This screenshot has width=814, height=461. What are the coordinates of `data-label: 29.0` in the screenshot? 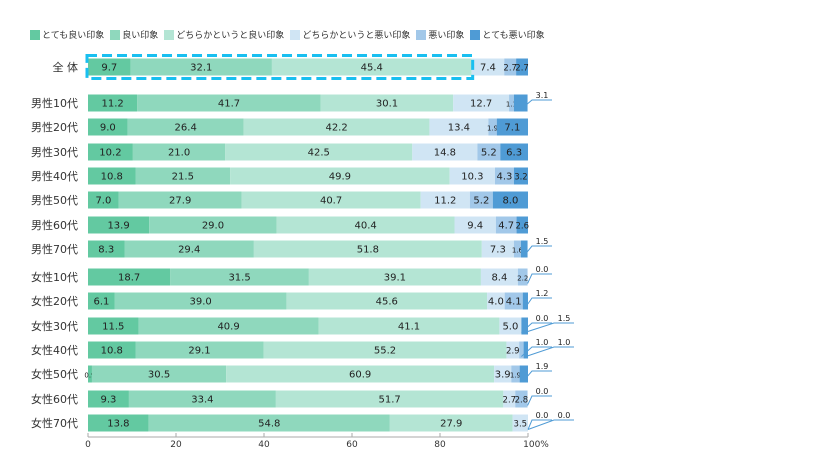 It's located at (213, 226).